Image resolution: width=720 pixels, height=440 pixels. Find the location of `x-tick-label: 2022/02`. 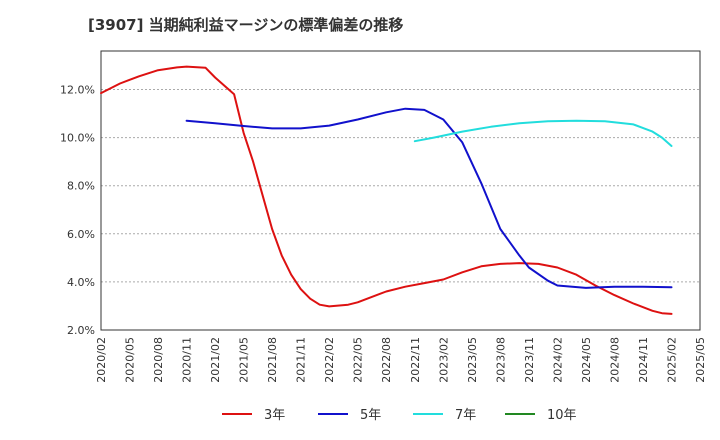

x-tick-label: 2022/02 is located at coordinates (329, 360).